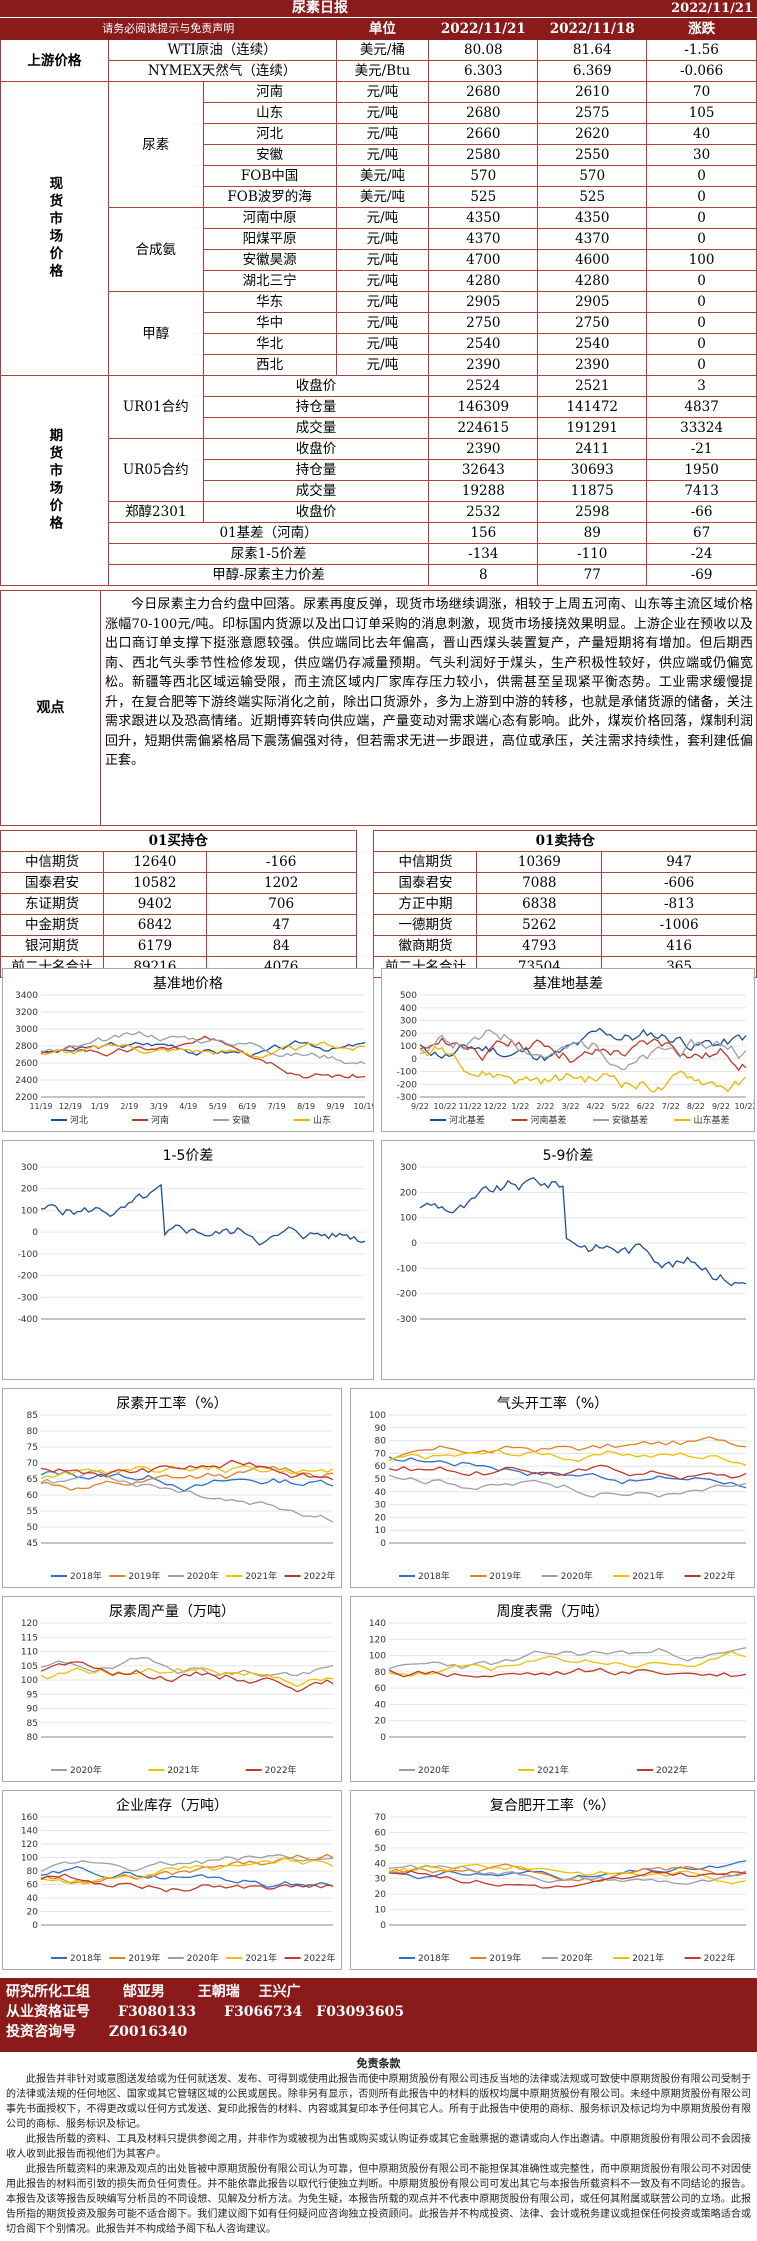 The height and width of the screenshot is (2241, 757). Describe the element at coordinates (565, 841) in the screenshot. I see `short-title: 01卖持仓` at that location.